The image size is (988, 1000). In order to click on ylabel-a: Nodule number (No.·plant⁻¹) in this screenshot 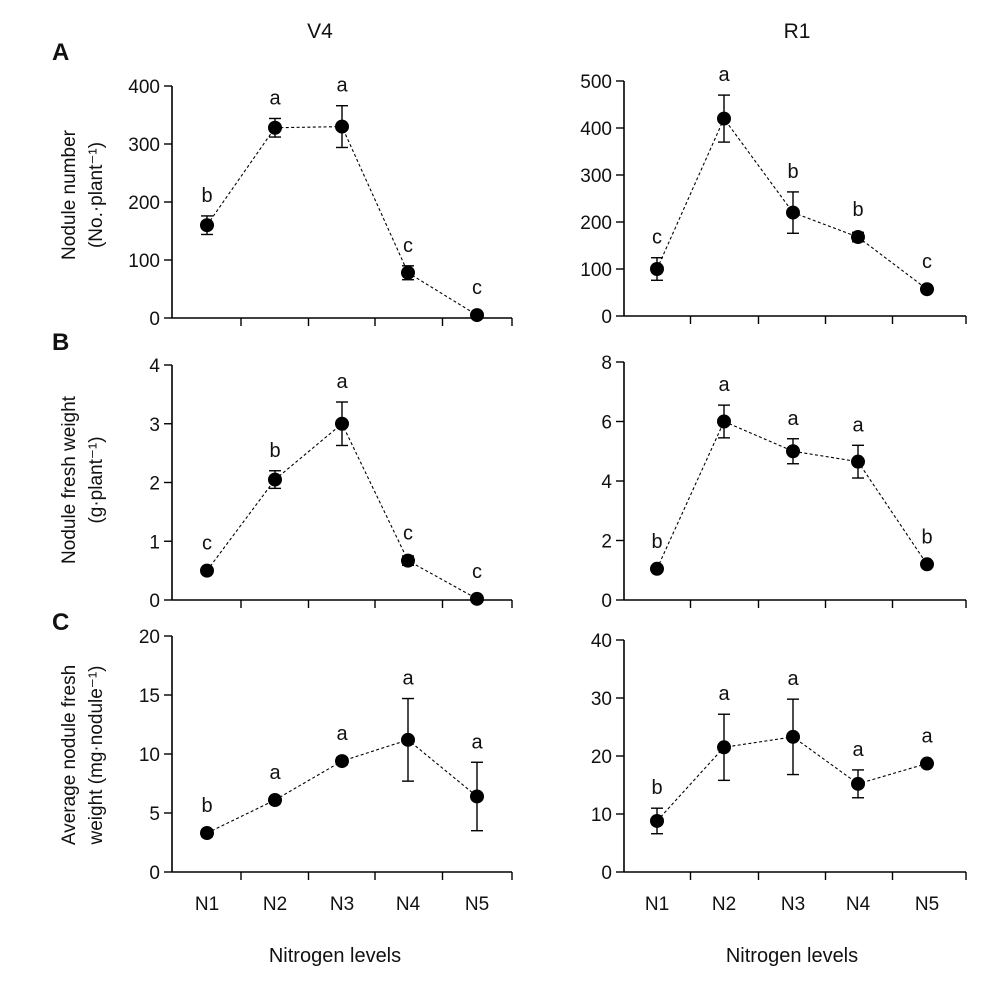, I will do `click(83, 194)`.